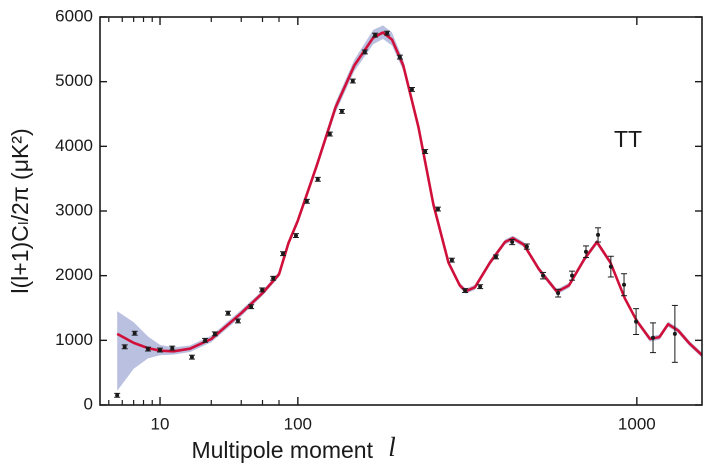  I want to click on y-tick-label: 2000, so click(74, 274).